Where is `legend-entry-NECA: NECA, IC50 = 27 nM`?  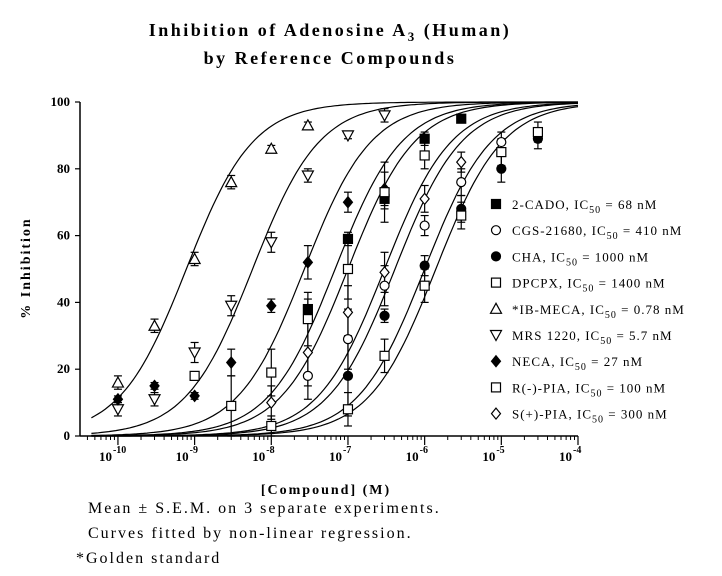 legend-entry-NECA: NECA, IC50 = 27 nM is located at coordinates (577, 363).